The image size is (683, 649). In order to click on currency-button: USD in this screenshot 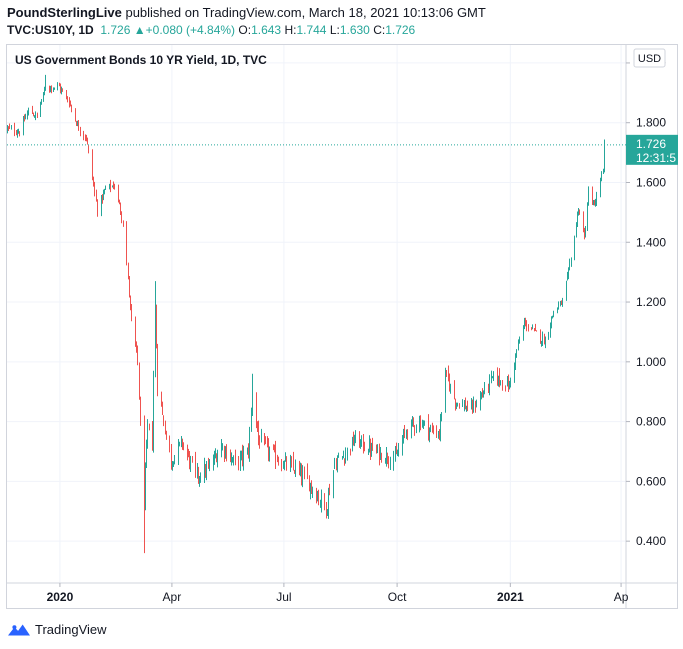, I will do `click(649, 58)`.